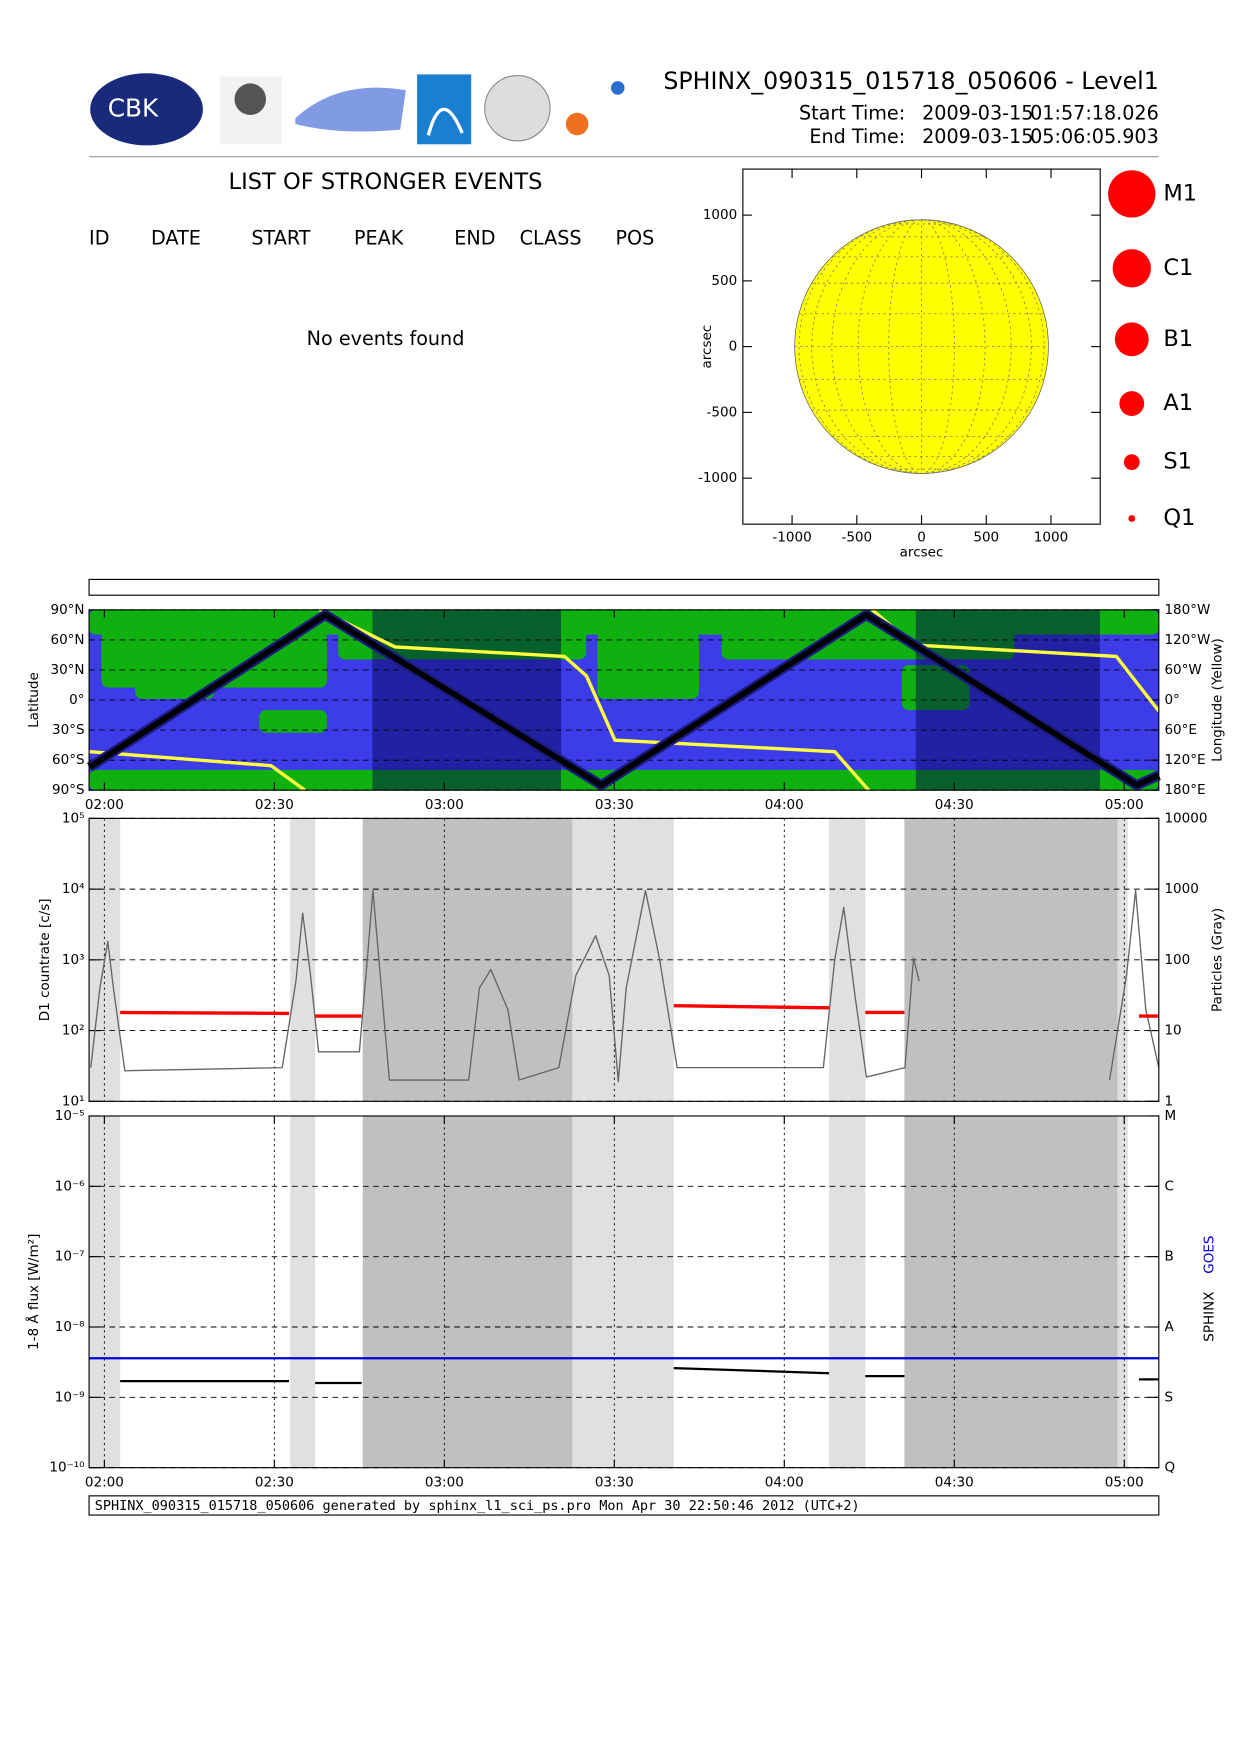 The height and width of the screenshot is (1754, 1240). Describe the element at coordinates (1172, 1031) in the screenshot. I see `y2-tick-label: 10` at that location.